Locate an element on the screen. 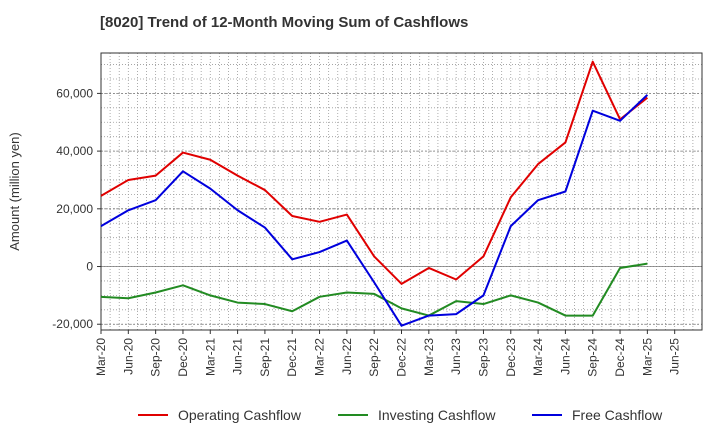  legend-label-operating: Operating Cashflow is located at coordinates (239, 415).